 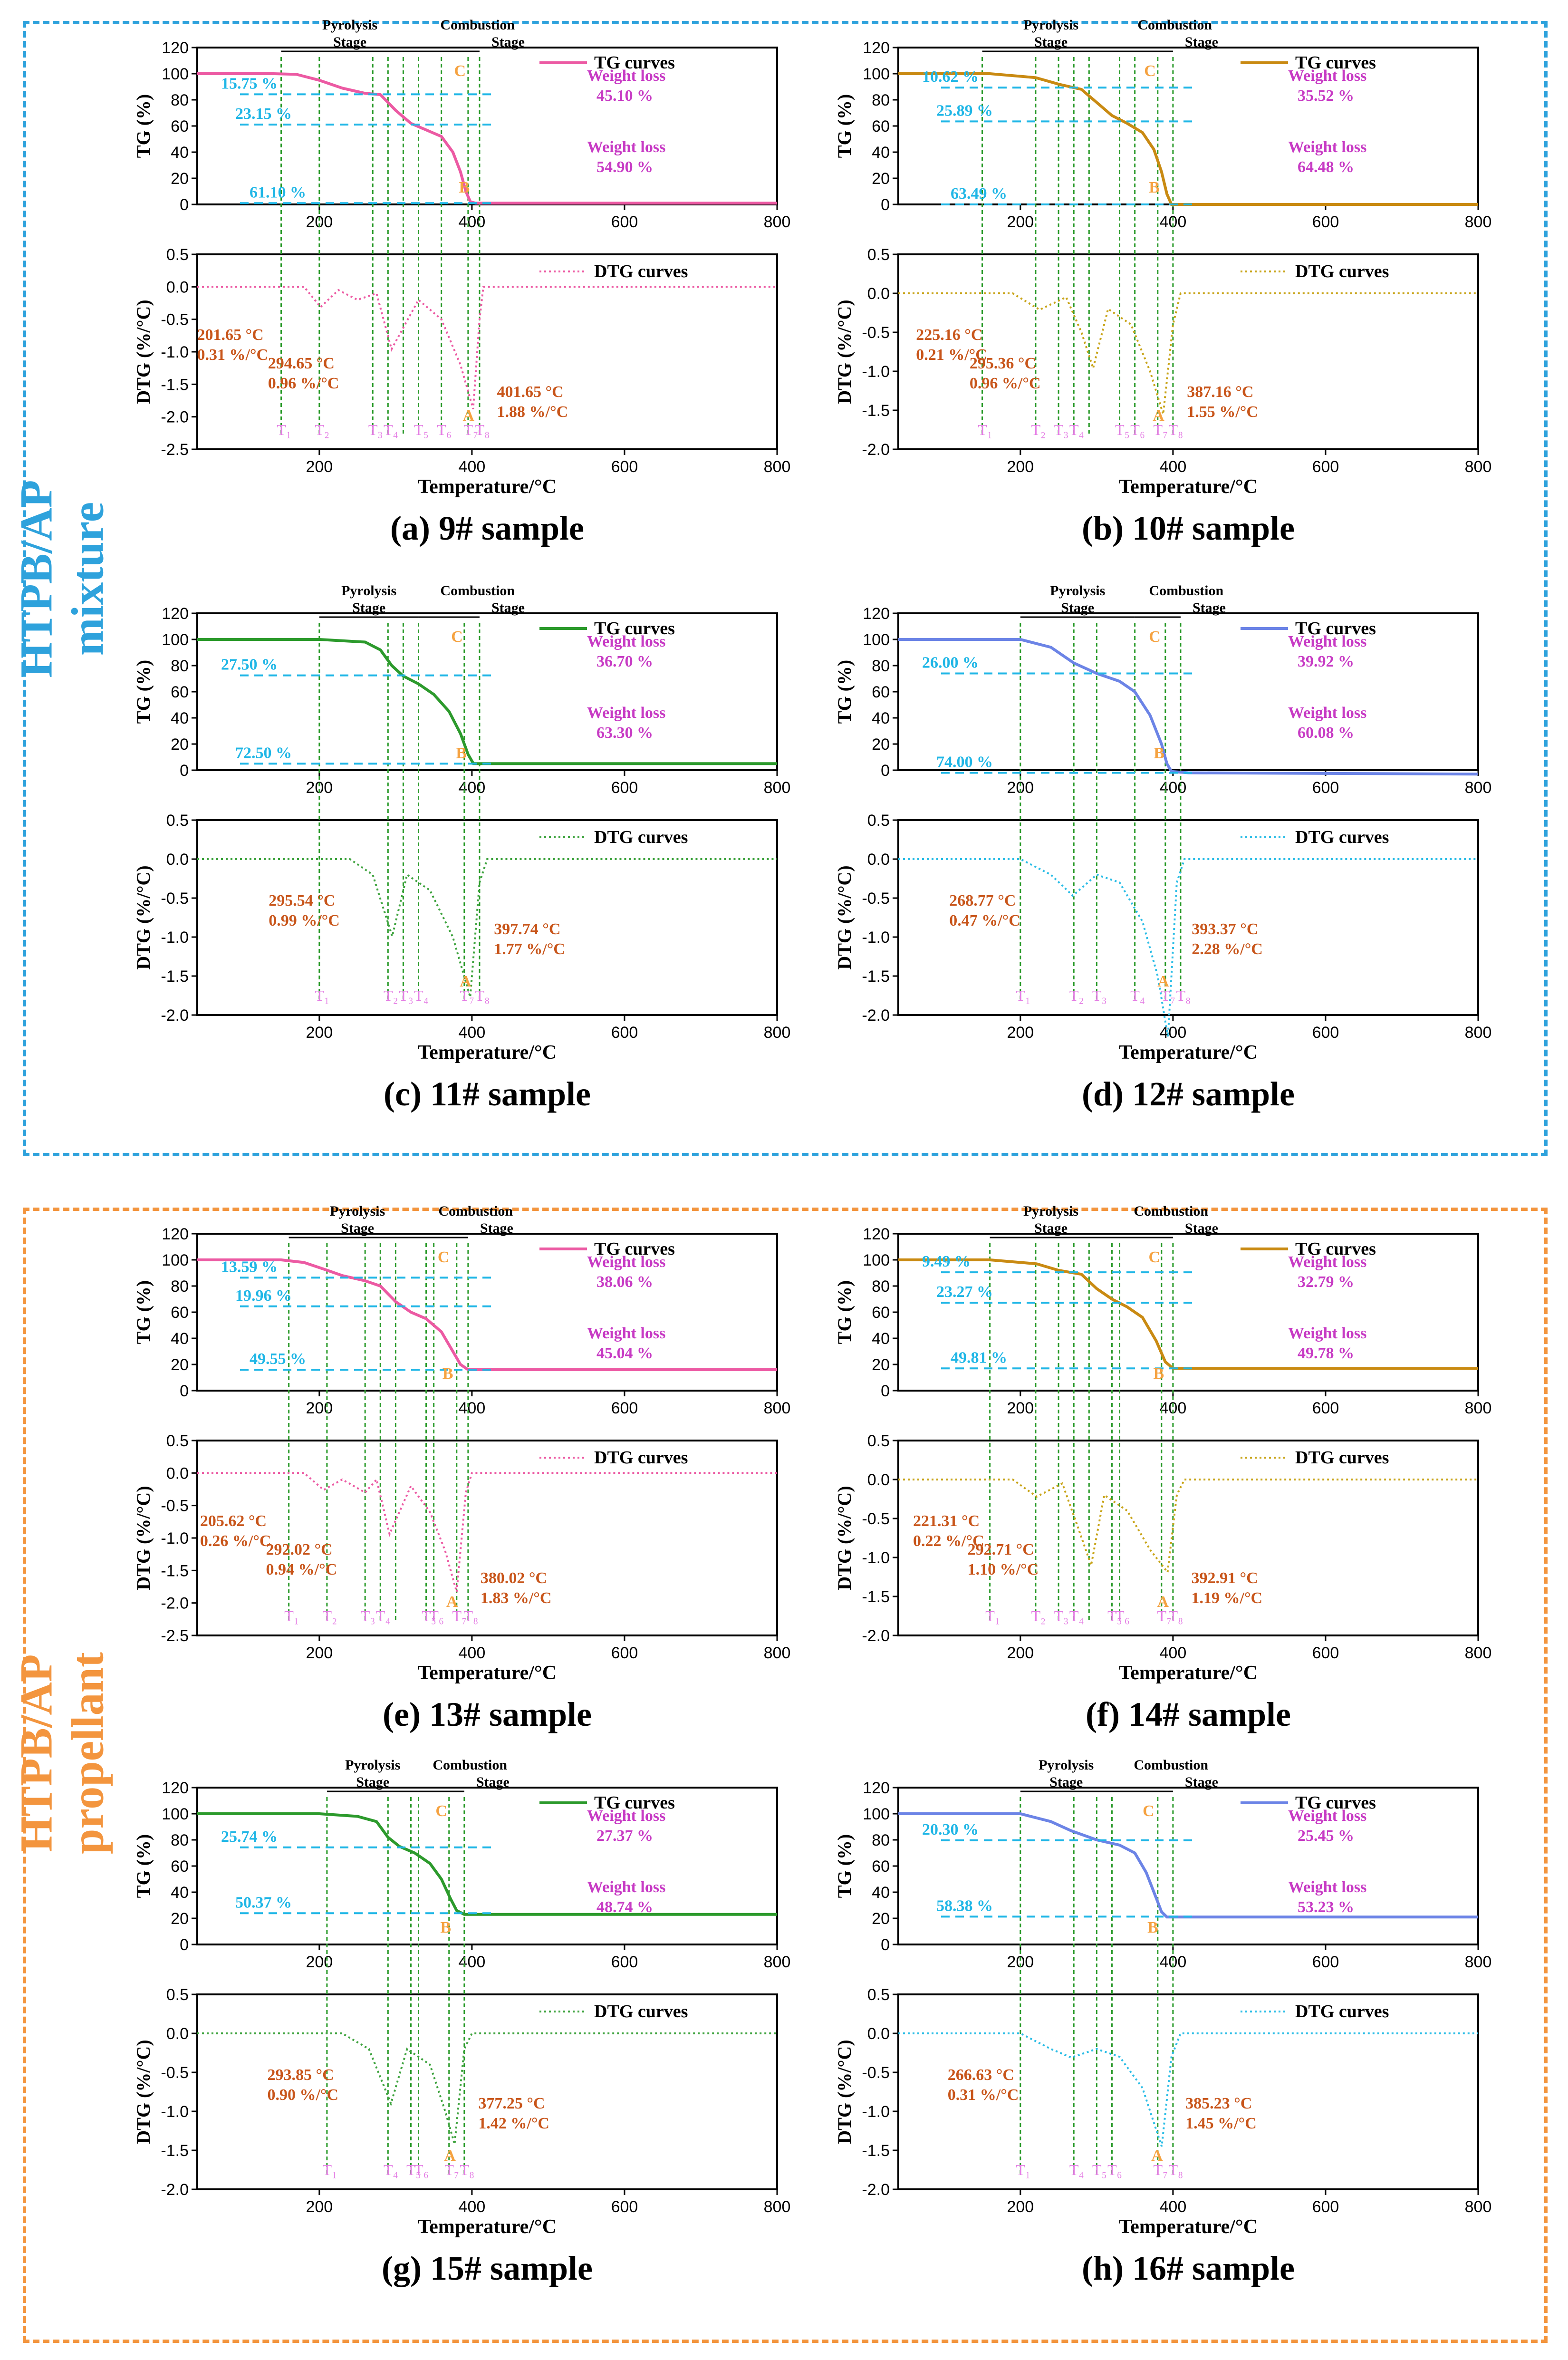 What do you see at coordinates (950, 77) in the screenshot?
I see `tg-mass-loss-annotation: 10.62 %` at bounding box center [950, 77].